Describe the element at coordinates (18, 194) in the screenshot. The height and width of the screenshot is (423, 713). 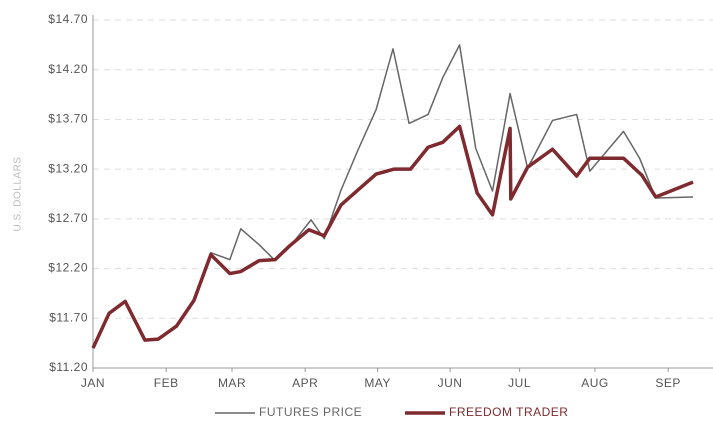
I see `y-axis-label: U.S. DOLLARS` at that location.